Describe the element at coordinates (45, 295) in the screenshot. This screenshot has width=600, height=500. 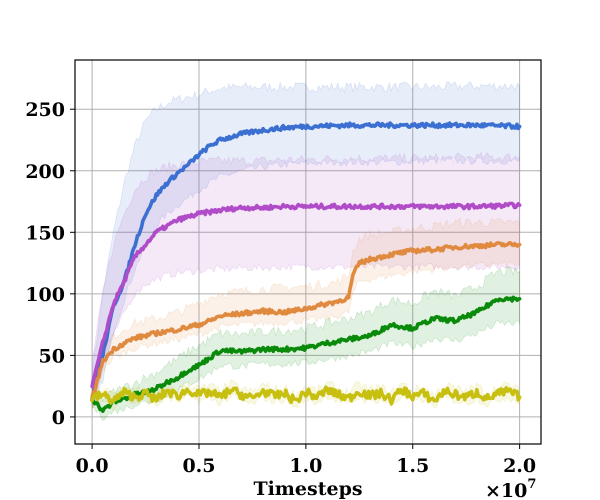
I see `y-tick-label: 100` at that location.